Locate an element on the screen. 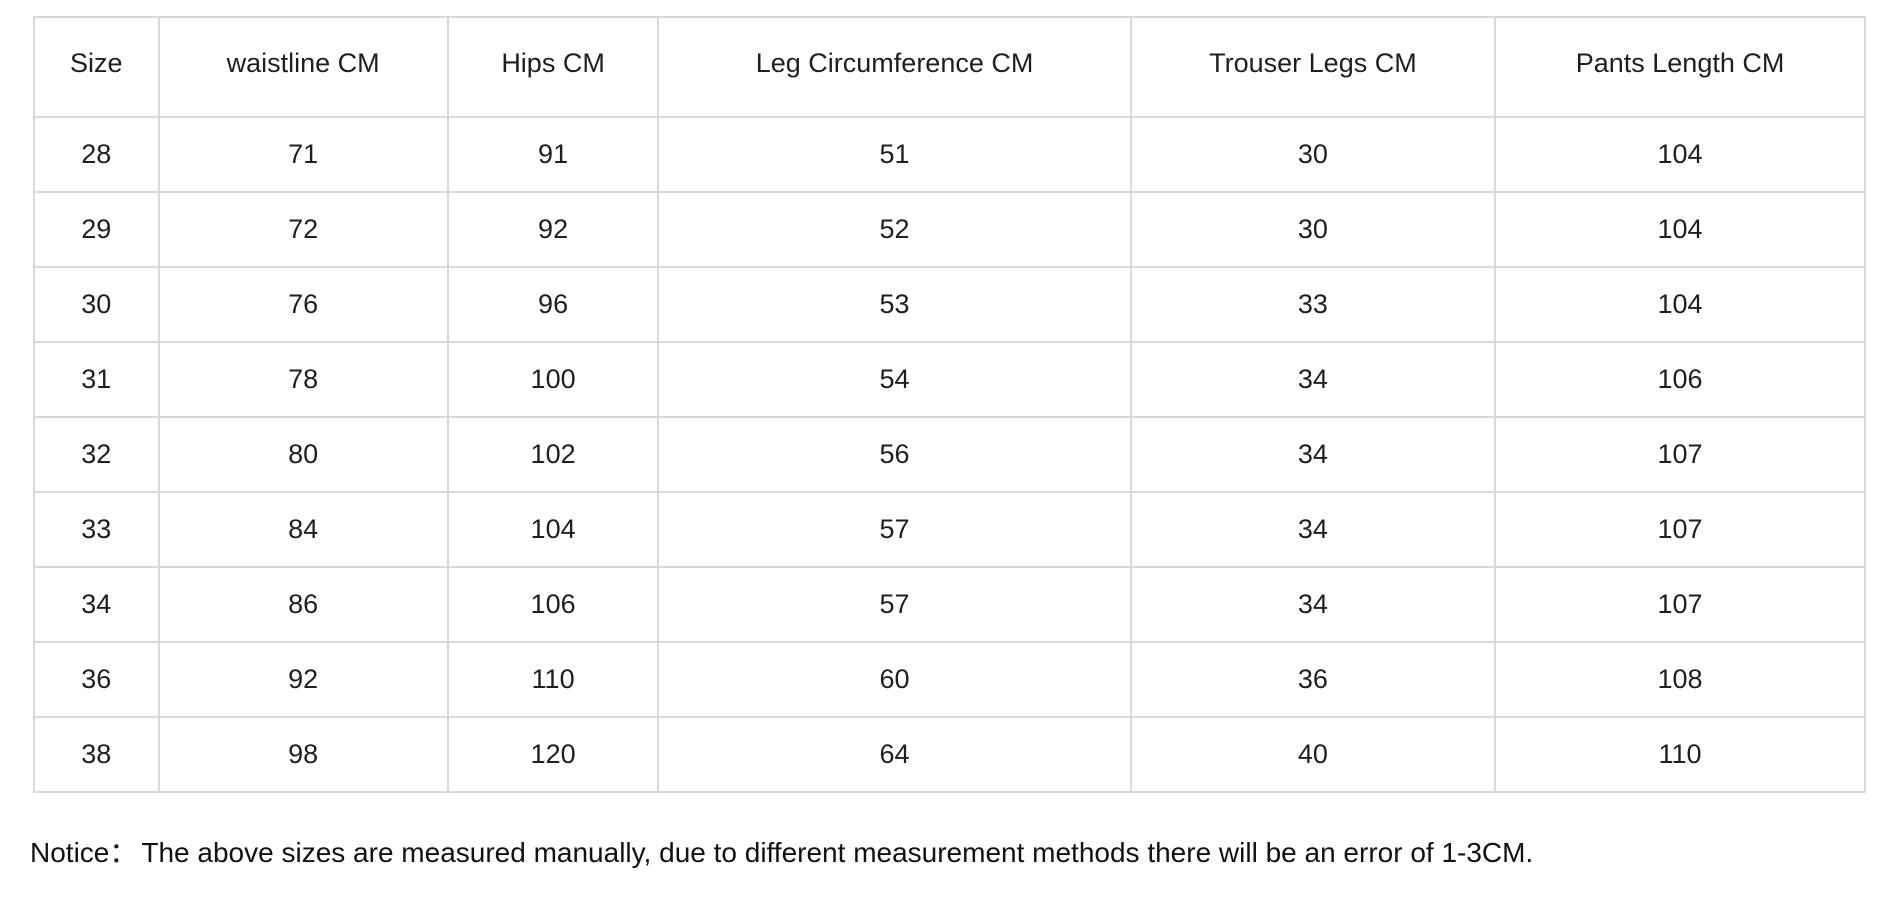  table-cell: 53 is located at coordinates (894, 304).